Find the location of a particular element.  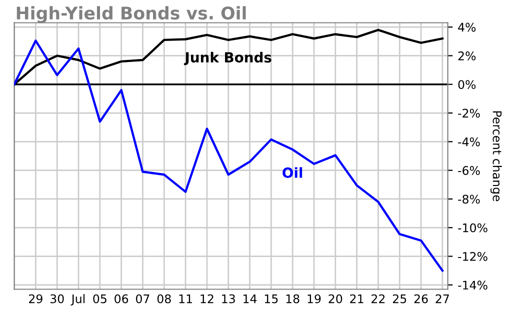

x-tick-label: 25 is located at coordinates (399, 299).